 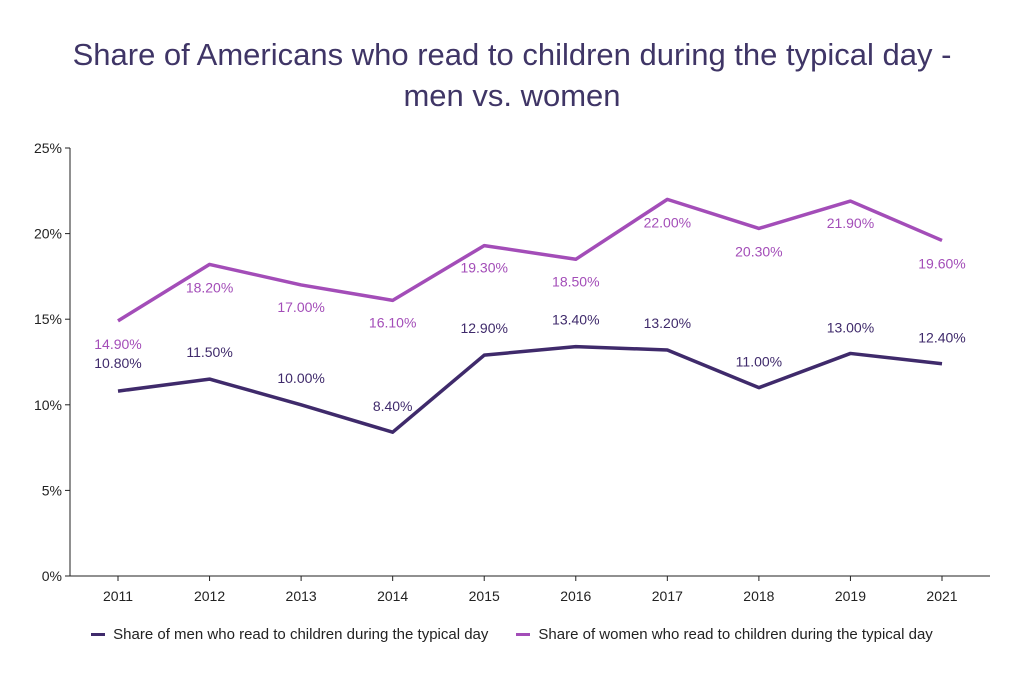 What do you see at coordinates (758, 596) in the screenshot?
I see `x-tick-label: 2018` at bounding box center [758, 596].